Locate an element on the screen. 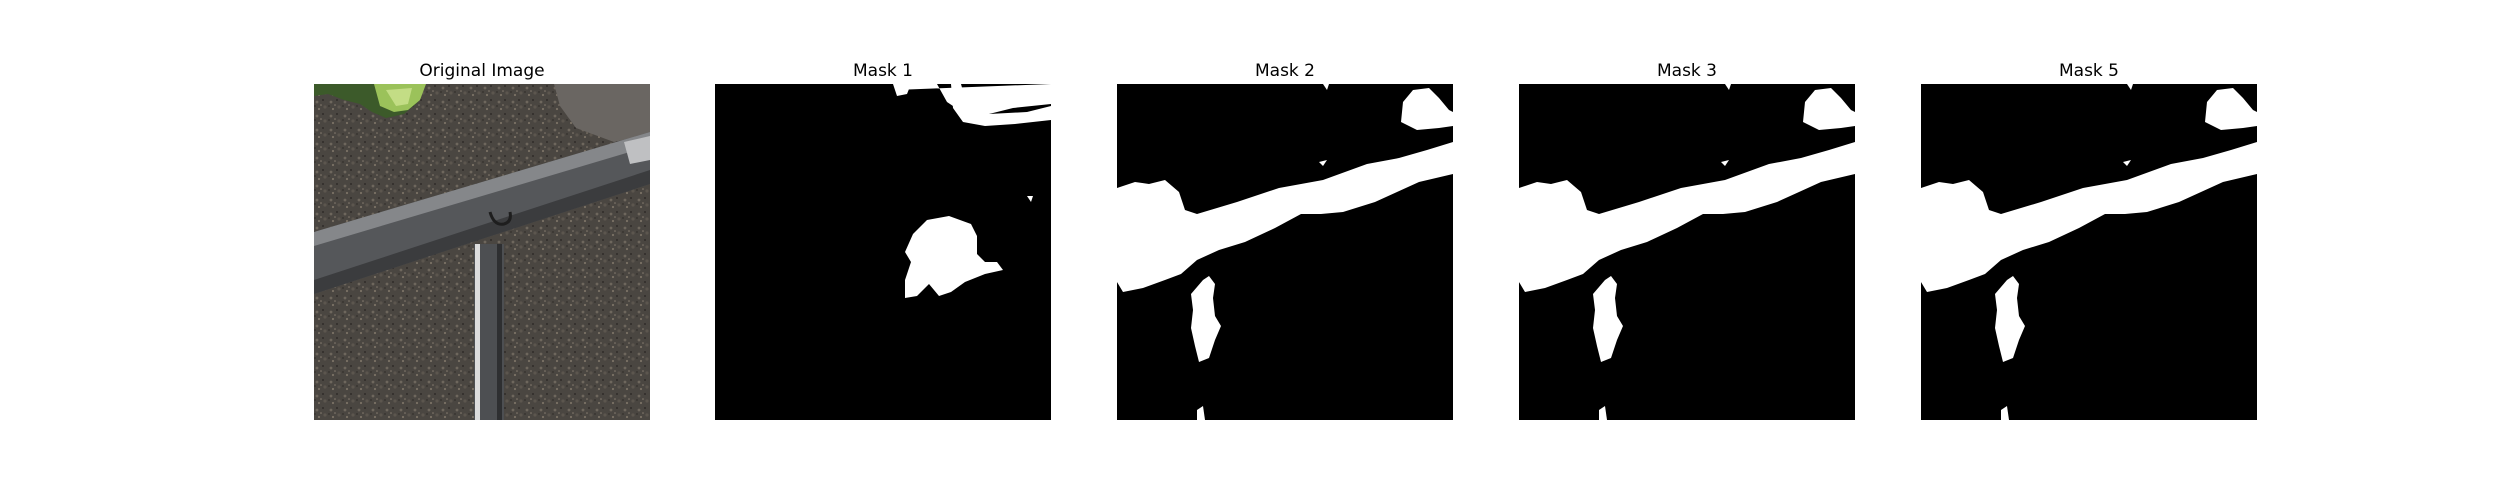 This screenshot has height=500, width=2500. figure-panel-mask-3: Mask 3 is located at coordinates (1687, 239).